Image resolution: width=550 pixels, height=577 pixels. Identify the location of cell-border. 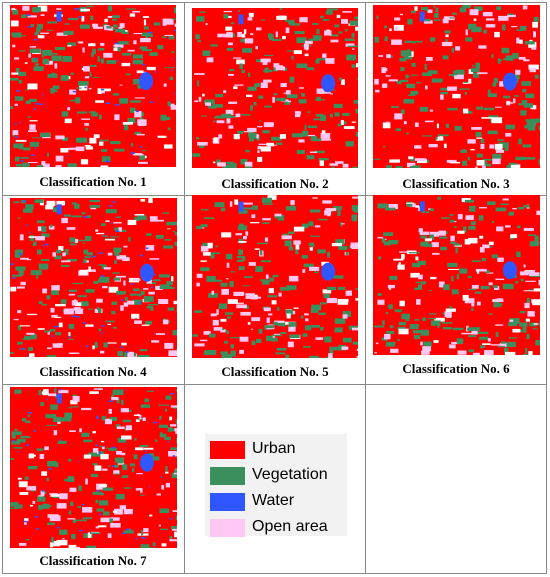
(274, 384).